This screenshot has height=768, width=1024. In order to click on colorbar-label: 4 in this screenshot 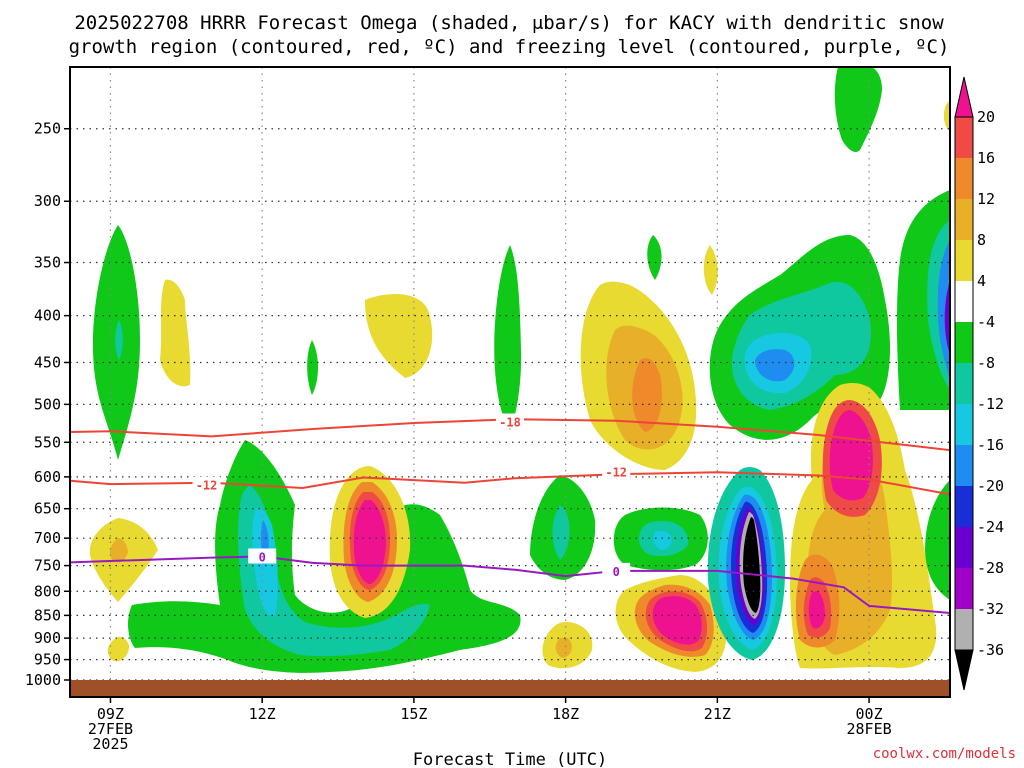, I will do `click(981, 281)`.